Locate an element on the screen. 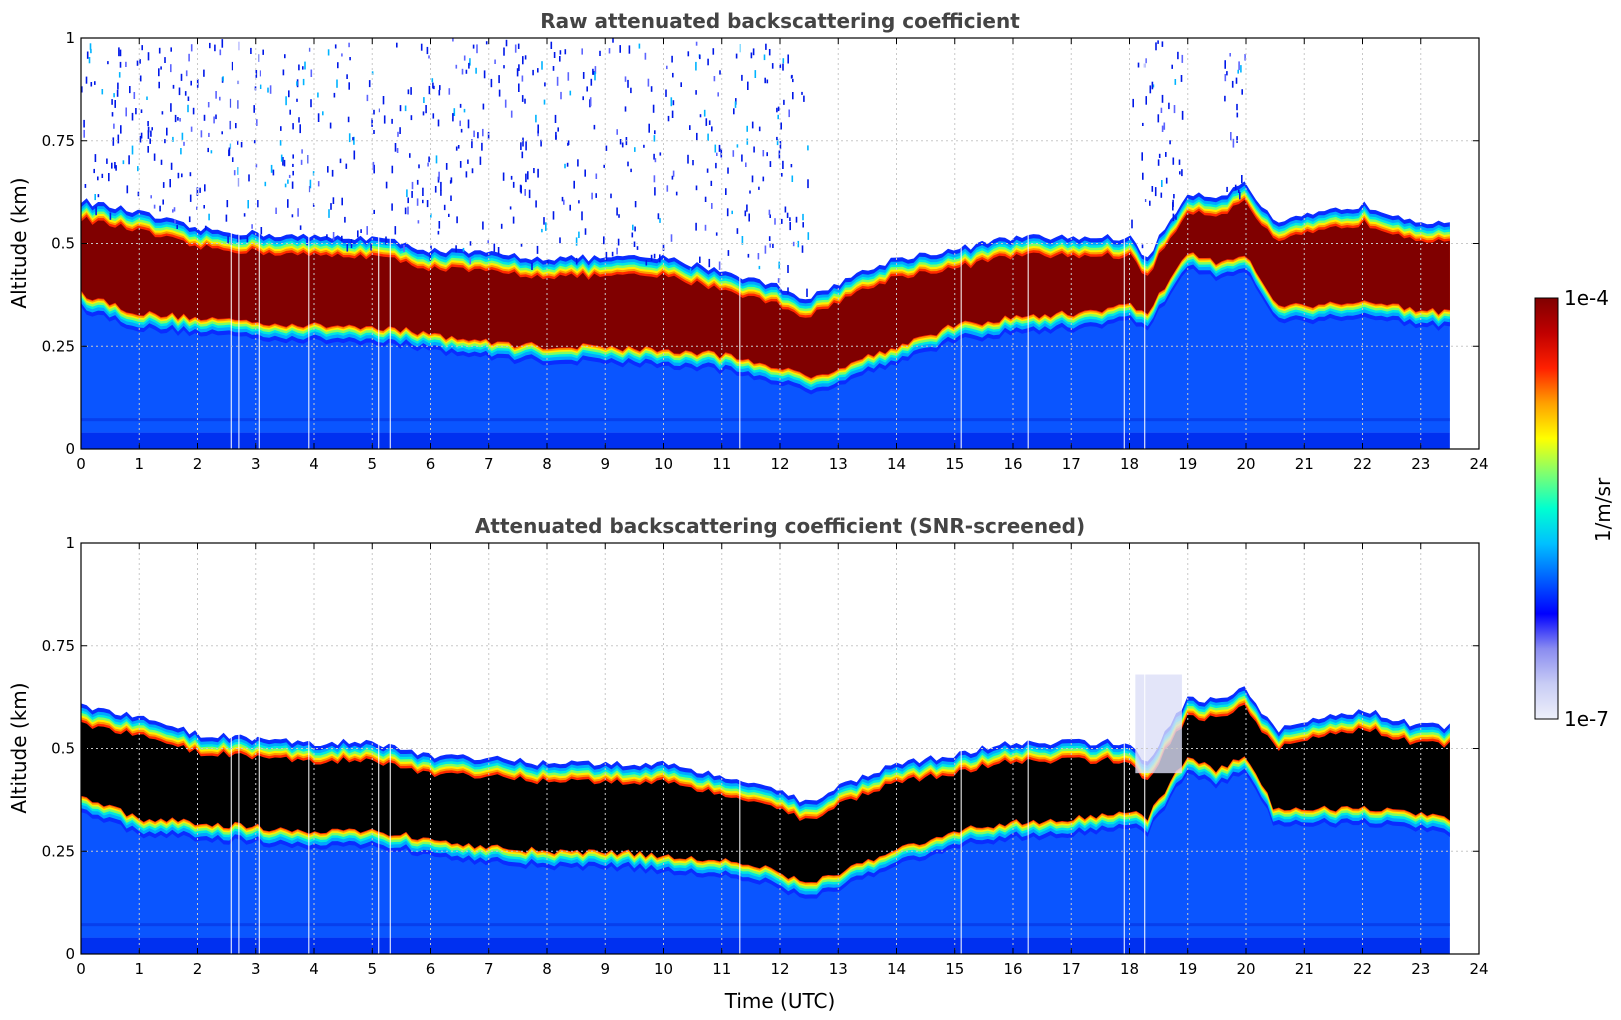 Image resolution: width=1621 pixels, height=1020 pixels. x-tick-label: 18 is located at coordinates (1129, 464).